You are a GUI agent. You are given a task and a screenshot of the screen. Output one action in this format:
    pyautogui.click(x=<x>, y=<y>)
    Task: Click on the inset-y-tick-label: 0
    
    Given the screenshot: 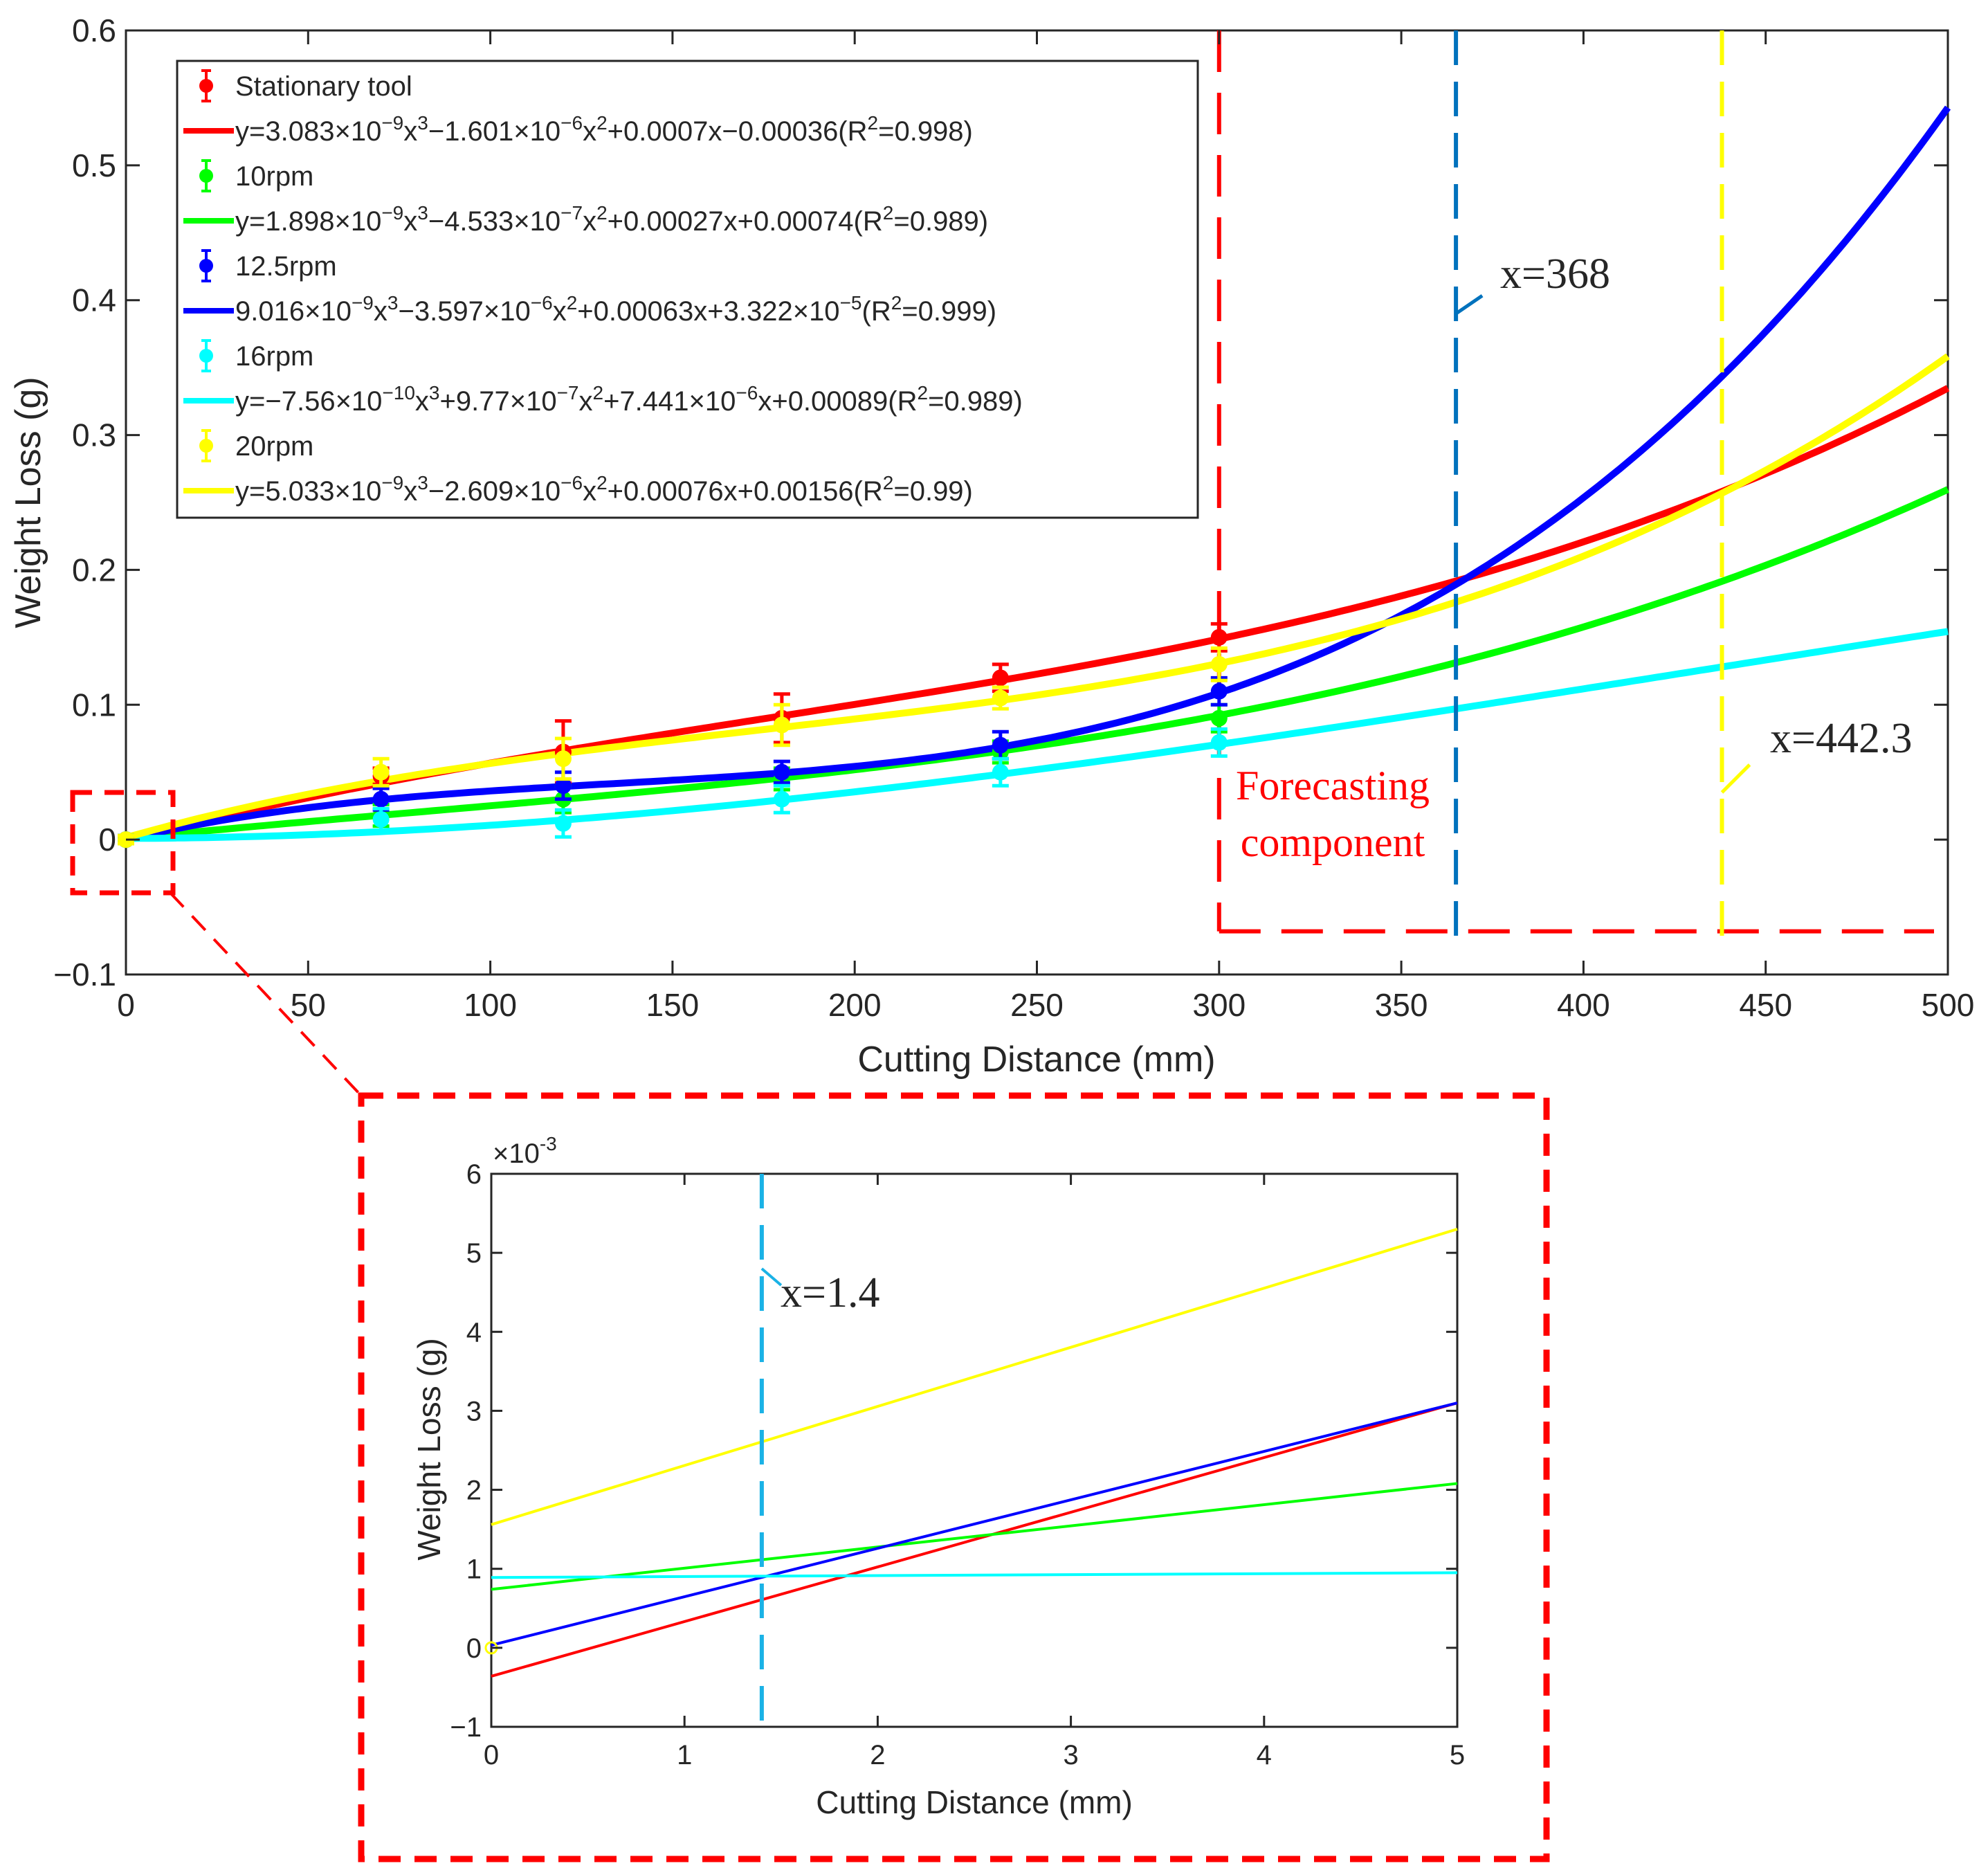 What is the action you would take?
    pyautogui.click(x=474, y=1648)
    